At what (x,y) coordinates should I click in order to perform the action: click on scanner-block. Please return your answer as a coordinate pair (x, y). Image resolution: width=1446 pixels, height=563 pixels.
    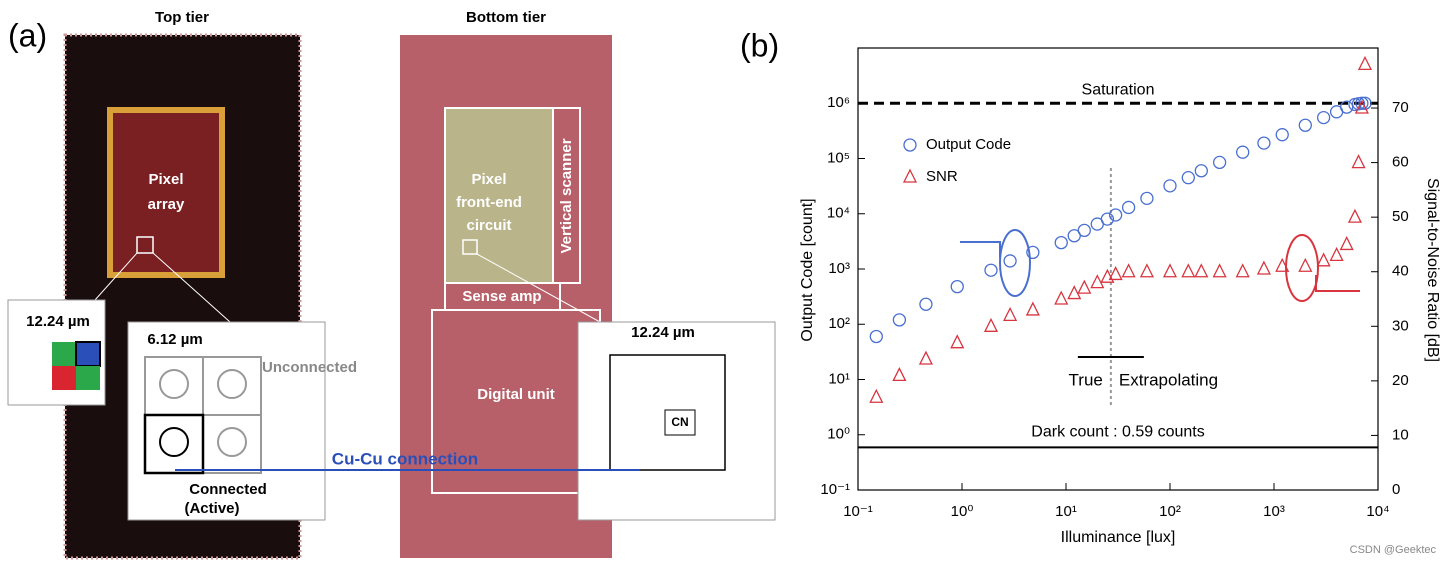
    Looking at the image, I should click on (566, 195).